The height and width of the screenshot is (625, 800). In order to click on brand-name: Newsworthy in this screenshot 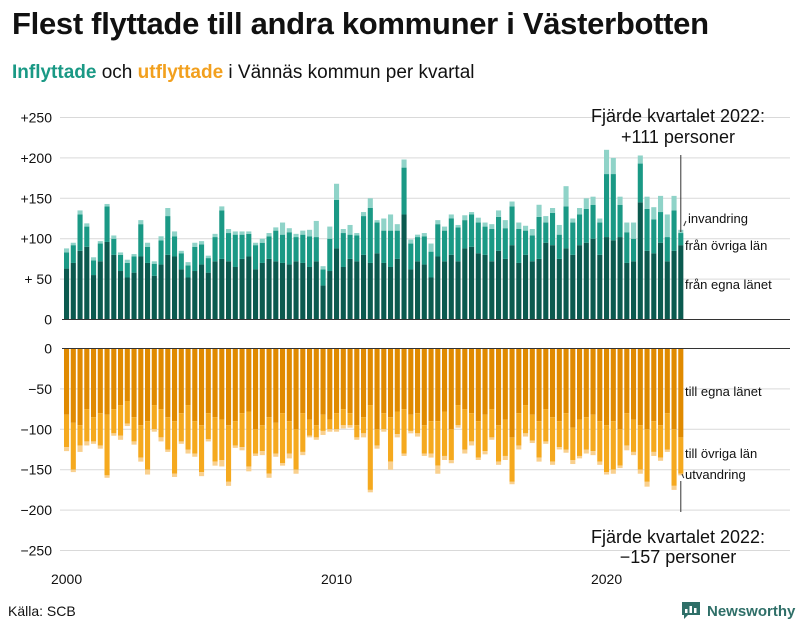, I will do `click(751, 611)`.